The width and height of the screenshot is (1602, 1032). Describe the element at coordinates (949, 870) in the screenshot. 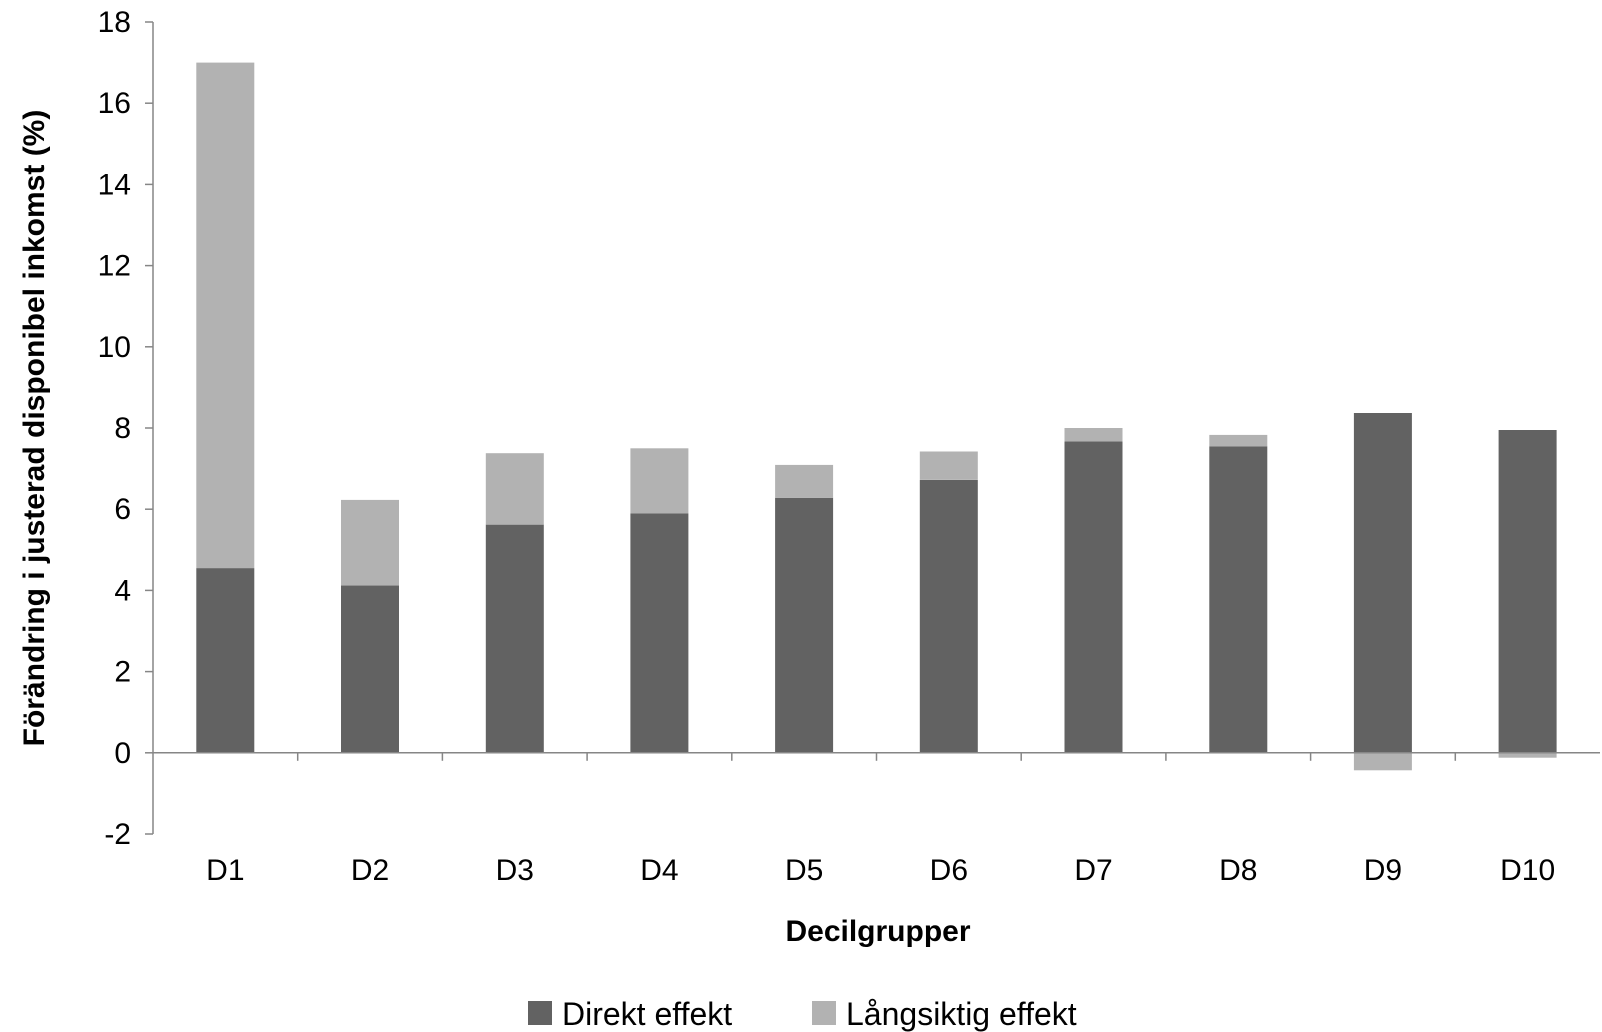

I see `x-tick-label-d6: D6` at that location.